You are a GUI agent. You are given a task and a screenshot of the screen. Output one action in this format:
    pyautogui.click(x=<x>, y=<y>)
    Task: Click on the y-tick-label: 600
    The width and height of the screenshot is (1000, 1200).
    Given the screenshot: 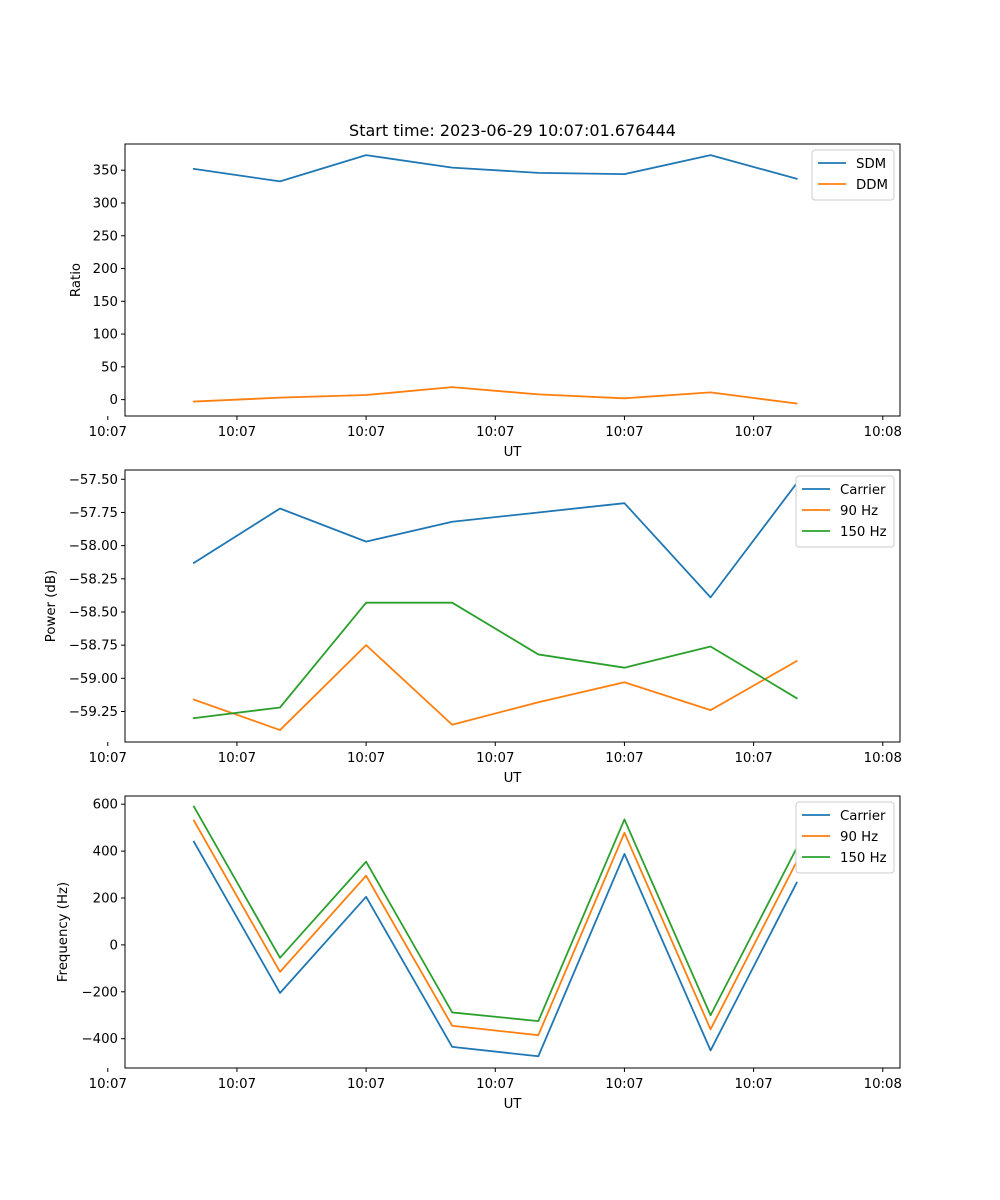 What is the action you would take?
    pyautogui.click(x=105, y=805)
    